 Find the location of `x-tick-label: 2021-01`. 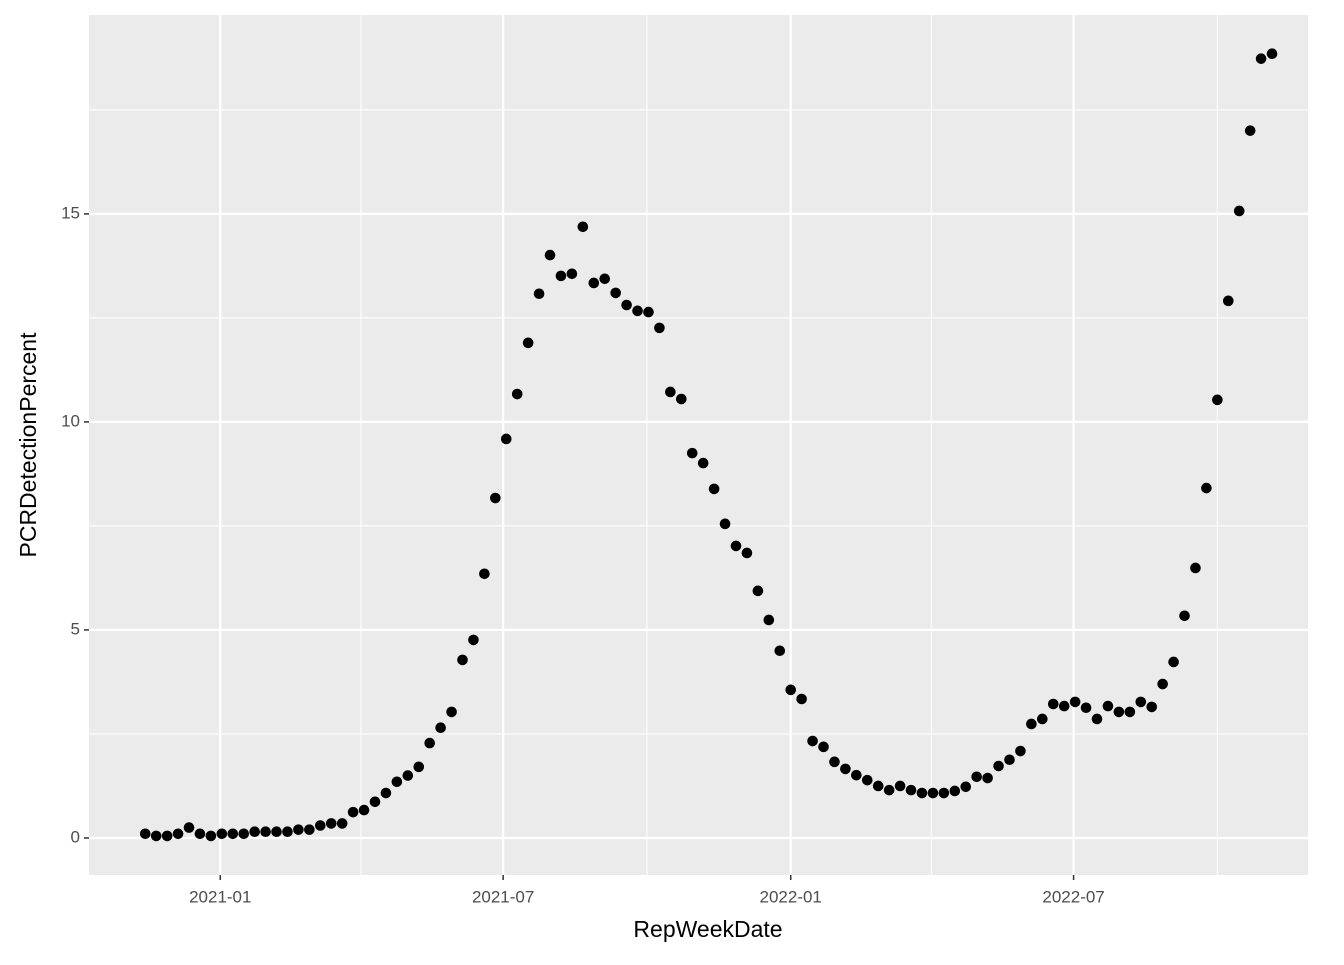

x-tick-label: 2021-01 is located at coordinates (220, 896).